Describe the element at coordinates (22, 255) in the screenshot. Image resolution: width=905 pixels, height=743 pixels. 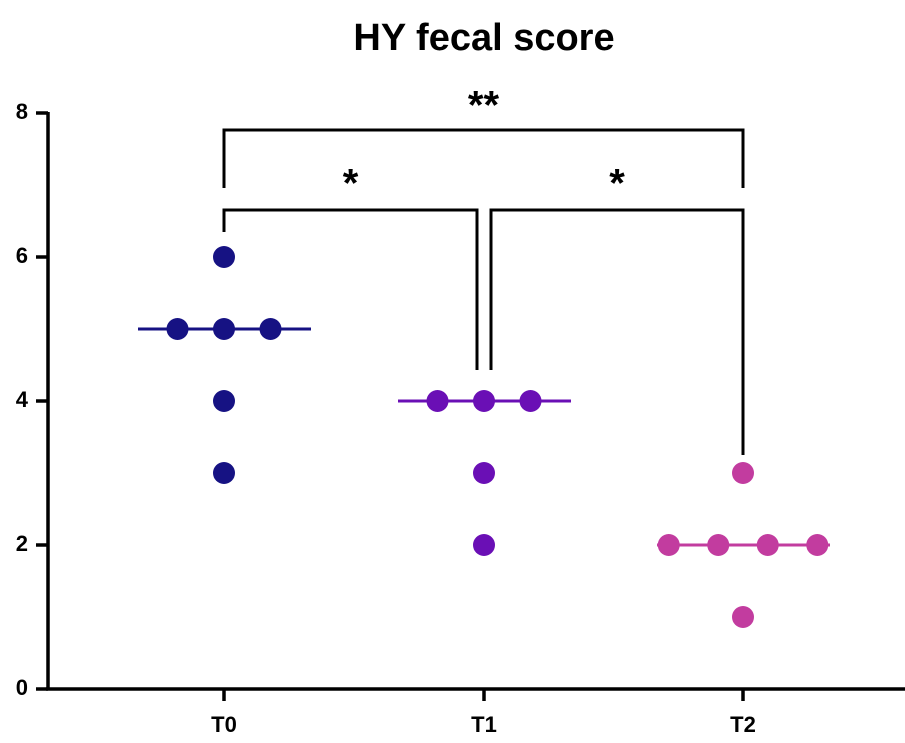
I see `y-tick-label: 6` at that location.